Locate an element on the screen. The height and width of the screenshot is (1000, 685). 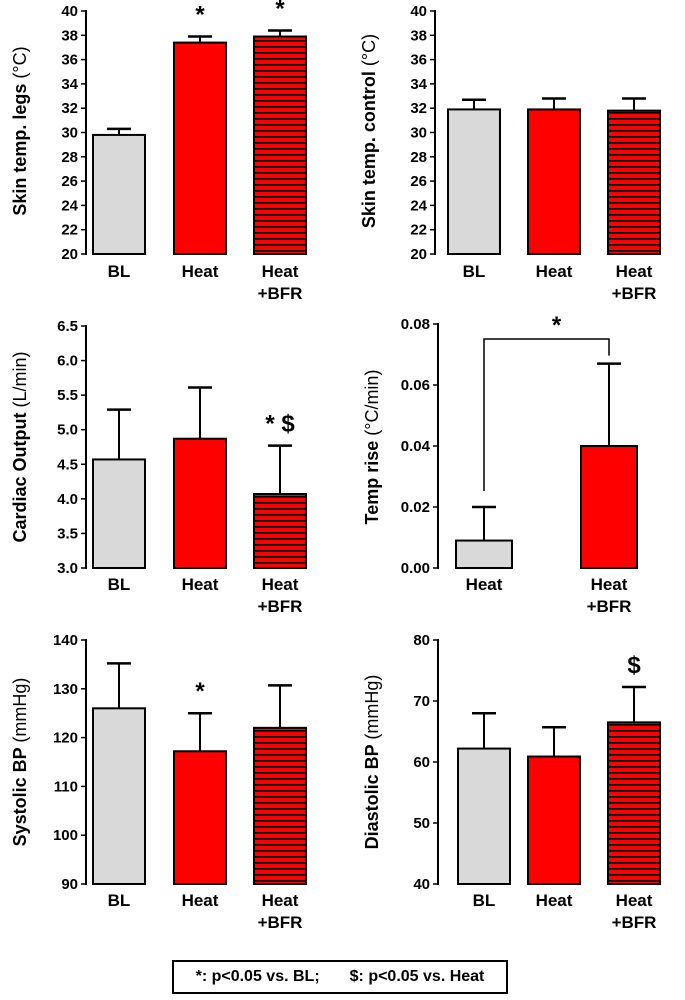
y-axis-title-main: Diastolic BP is located at coordinates (372, 795).